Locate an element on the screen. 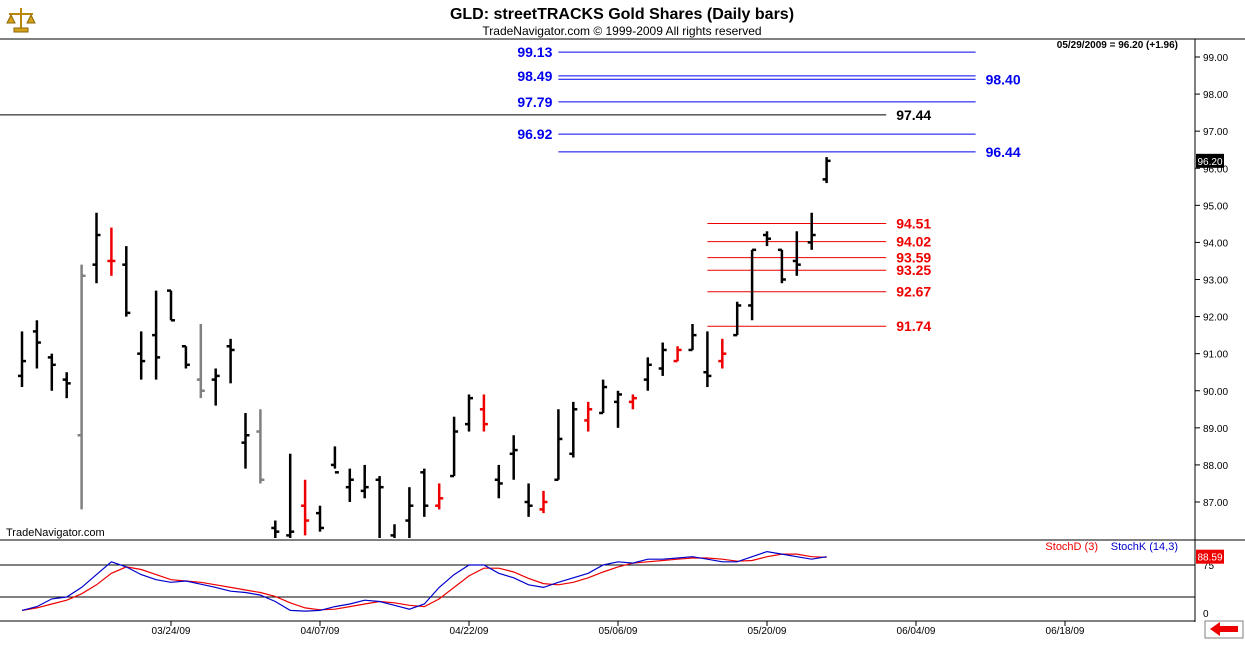 Image resolution: width=1245 pixels, height=645 pixels. price-tick-label: 95.00 is located at coordinates (1215, 206).